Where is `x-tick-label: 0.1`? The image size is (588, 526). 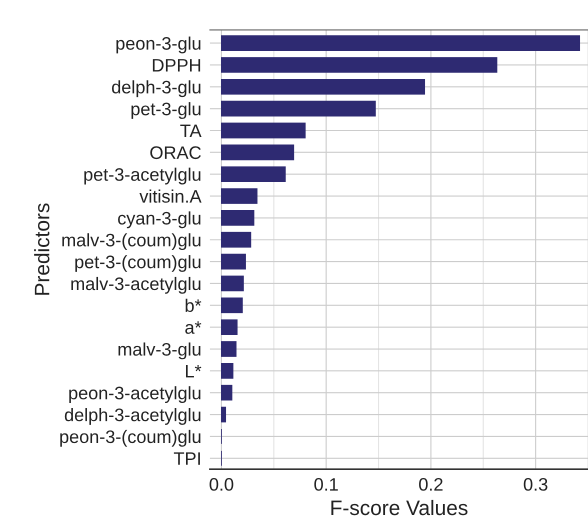
x-tick-label: 0.1 is located at coordinates (326, 484).